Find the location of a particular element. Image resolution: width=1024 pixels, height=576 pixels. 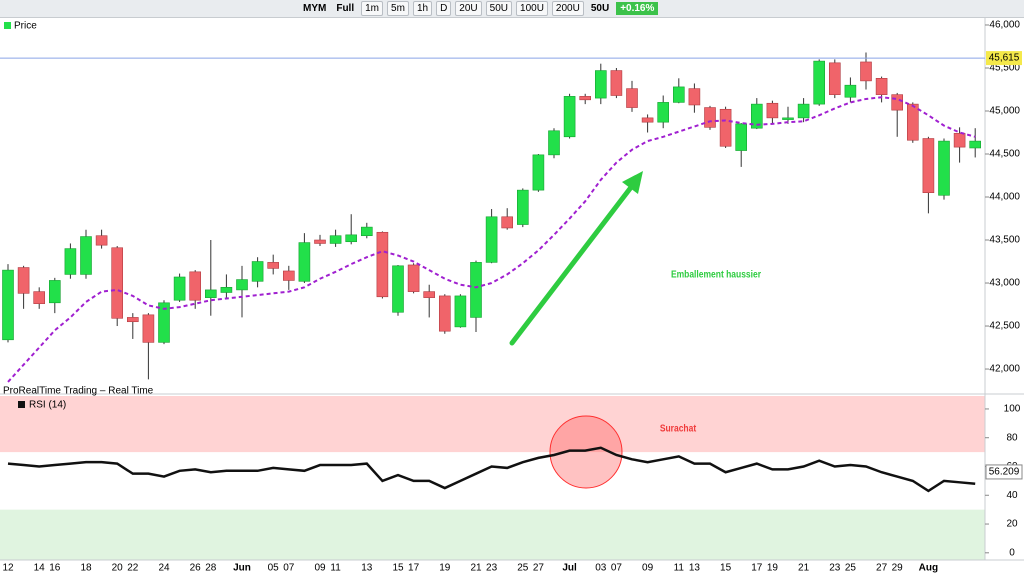

annotation: Surachat is located at coordinates (678, 428).